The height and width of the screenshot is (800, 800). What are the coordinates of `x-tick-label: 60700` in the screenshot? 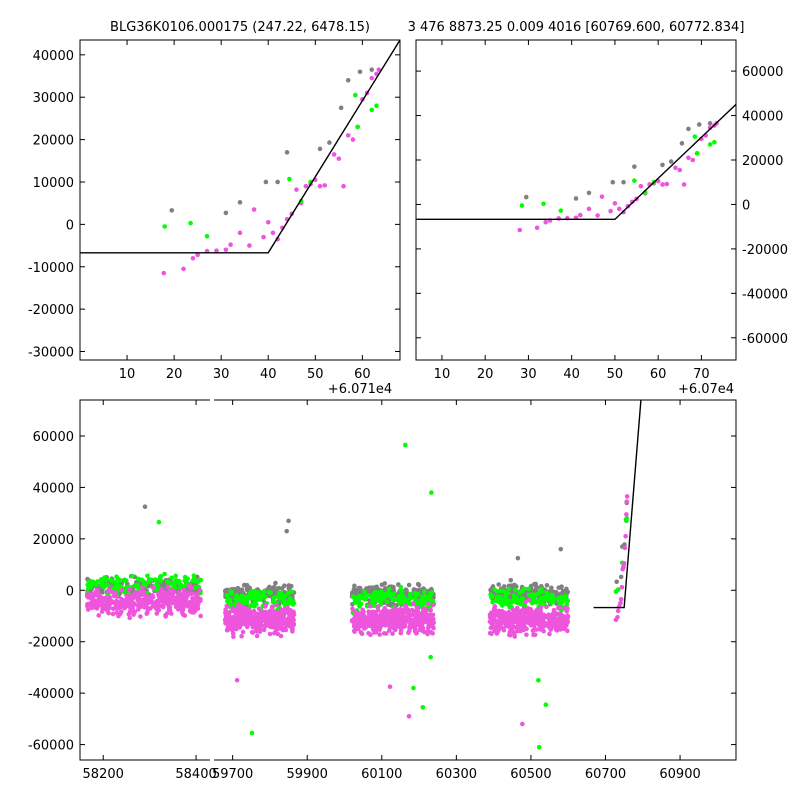 It's located at (605, 774).